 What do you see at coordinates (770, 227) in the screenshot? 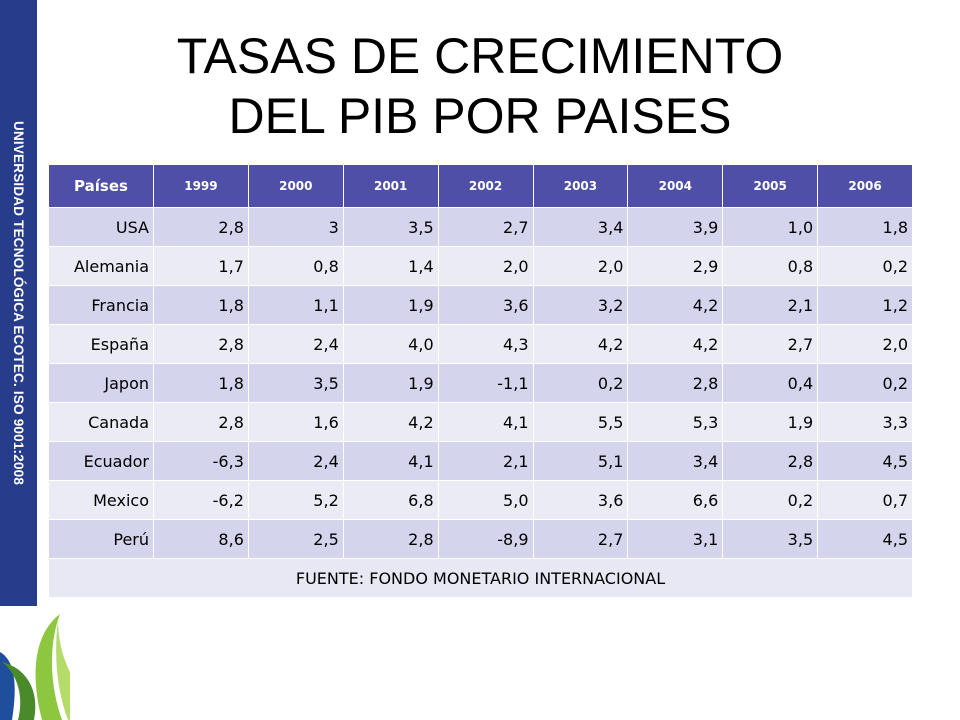
I see `growth-value-cell: 1,0` at bounding box center [770, 227].